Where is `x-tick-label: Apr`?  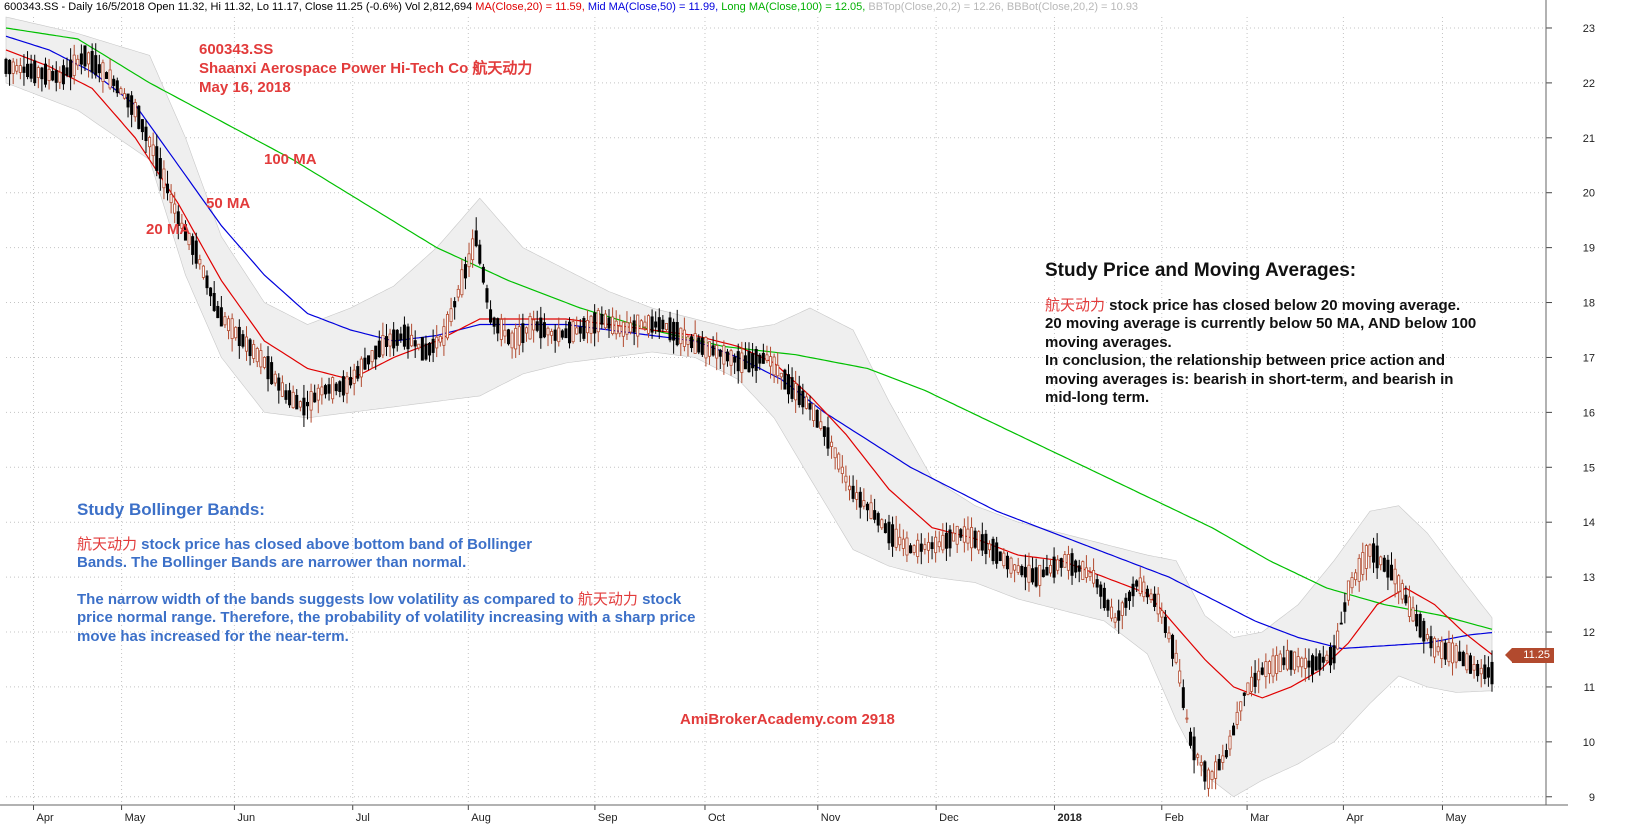 x-tick-label: Apr is located at coordinates (45, 818).